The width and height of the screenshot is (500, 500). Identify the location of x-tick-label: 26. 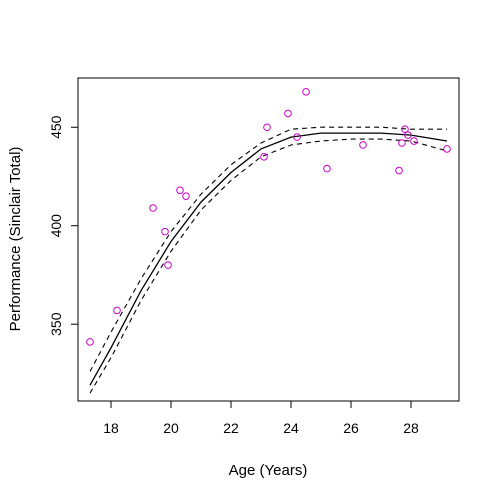
(351, 428).